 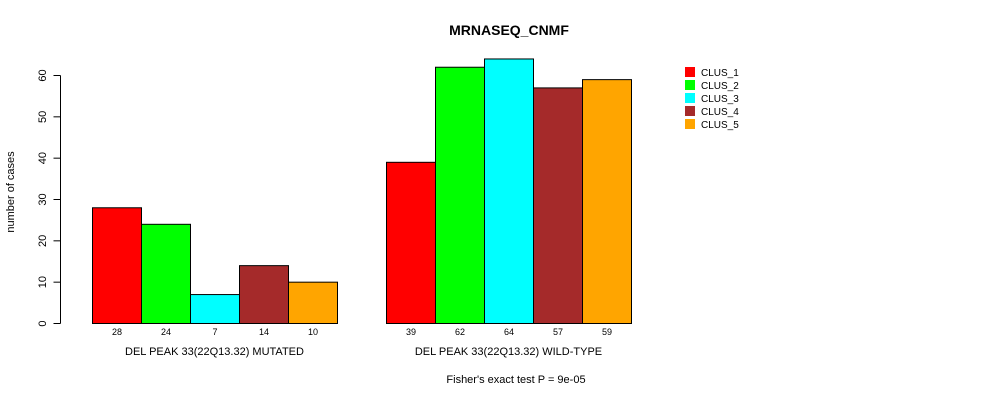 I want to click on y-tick-label: 0, so click(x=43, y=323).